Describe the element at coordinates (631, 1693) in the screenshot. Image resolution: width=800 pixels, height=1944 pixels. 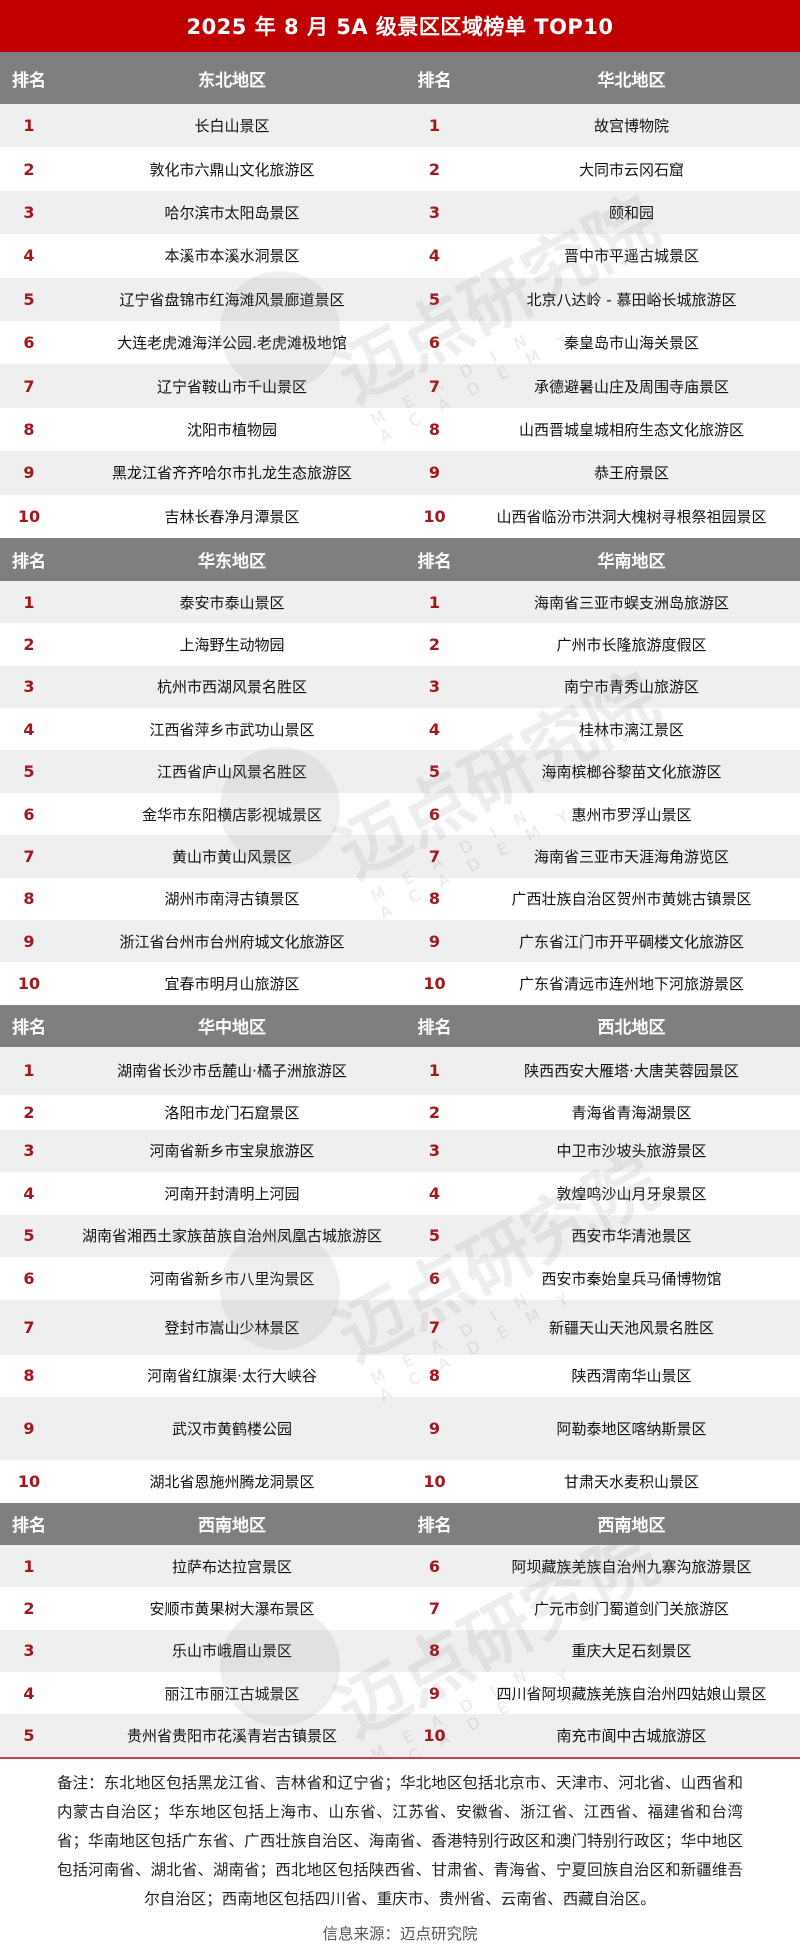
I see `scenic-area-cell: 四川省阿坝藏族羌族自治州四姑娘山景区` at that location.